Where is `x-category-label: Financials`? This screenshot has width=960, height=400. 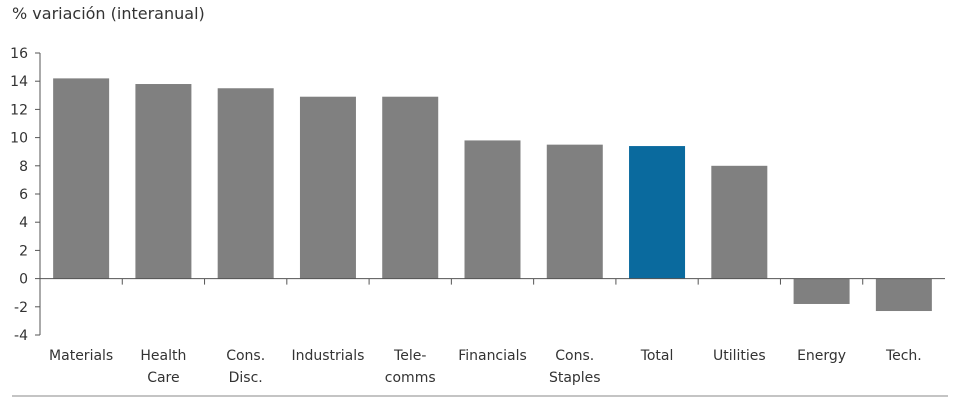 x-category-label: Financials is located at coordinates (492, 356).